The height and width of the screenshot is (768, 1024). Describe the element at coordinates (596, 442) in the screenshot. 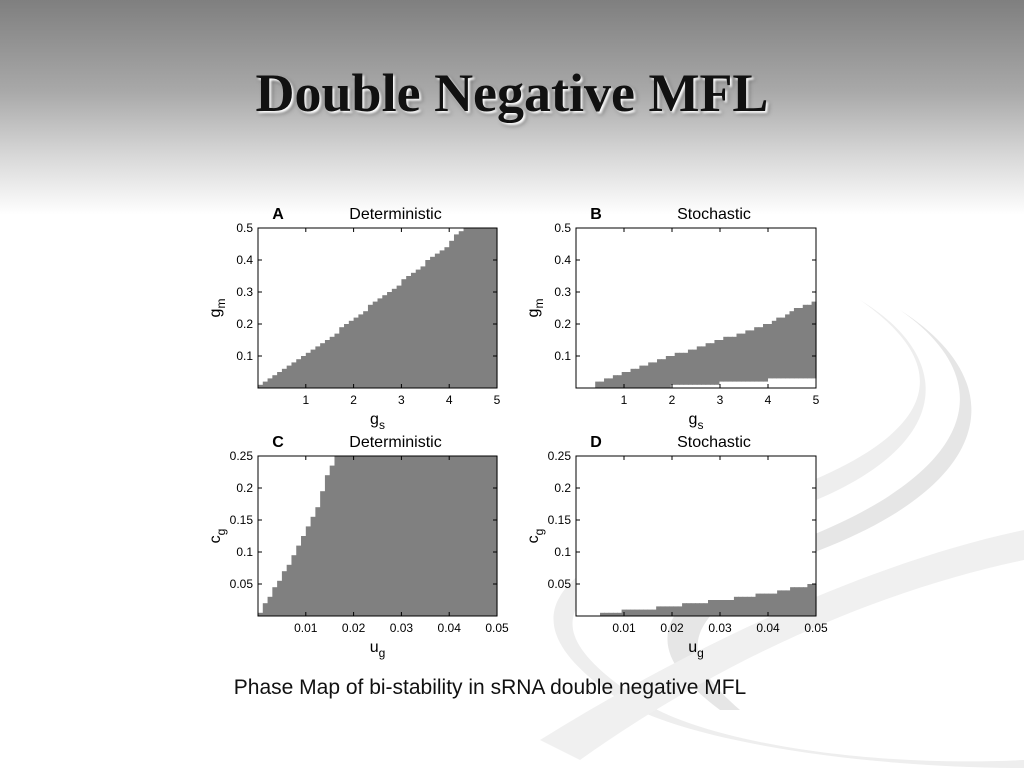

I see `panel-d-letter: D` at that location.